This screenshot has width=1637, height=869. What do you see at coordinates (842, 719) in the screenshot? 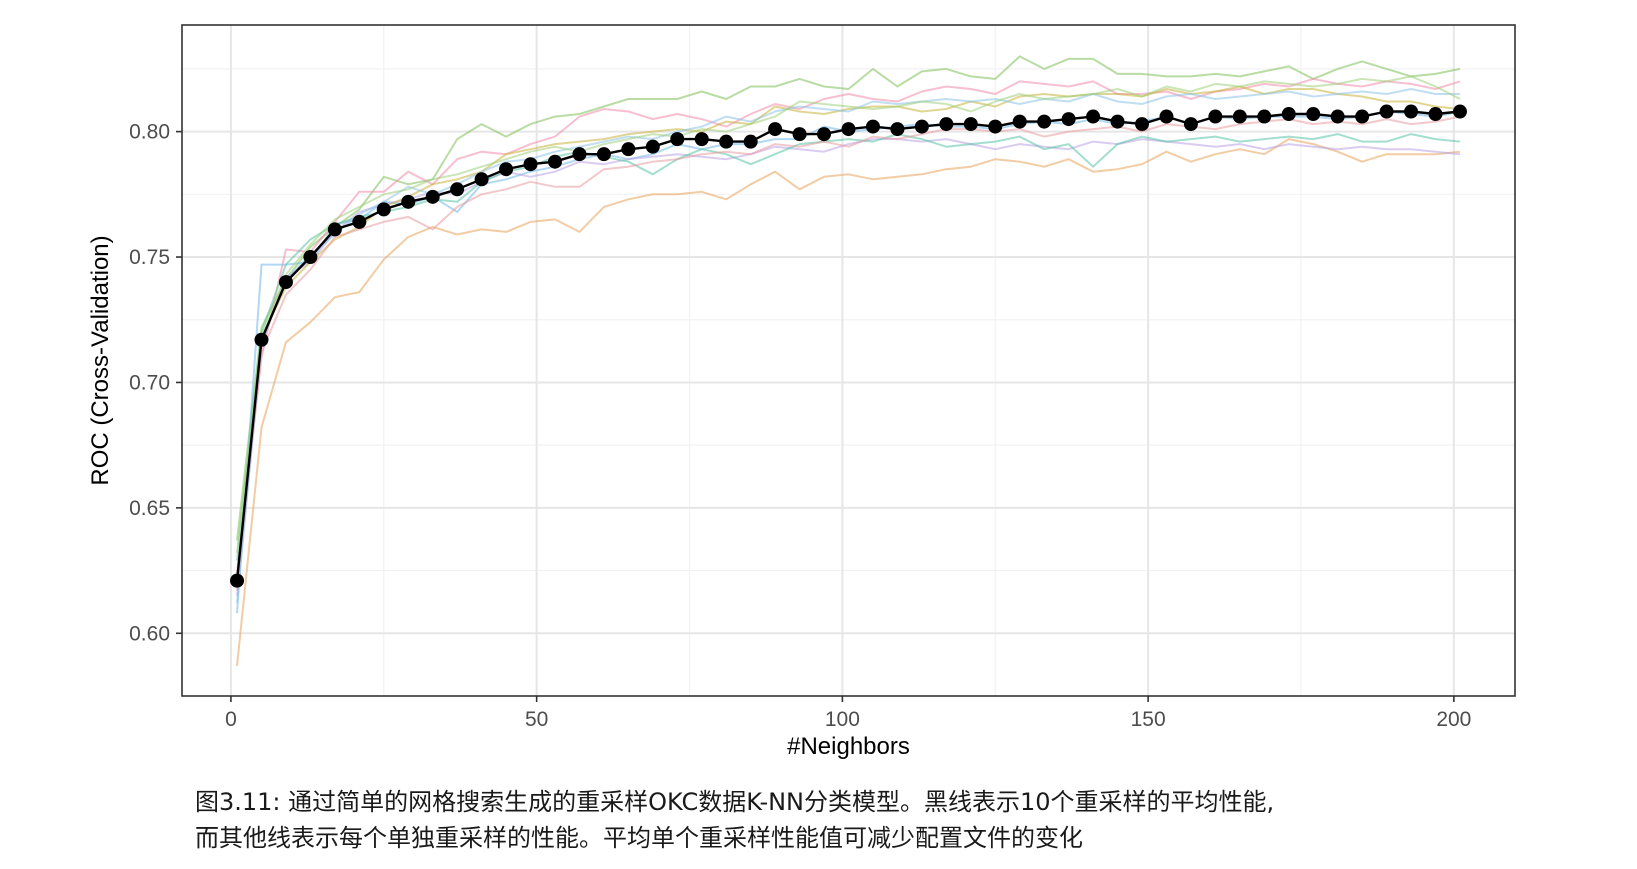
I see `x-tick-label: 100` at bounding box center [842, 719].